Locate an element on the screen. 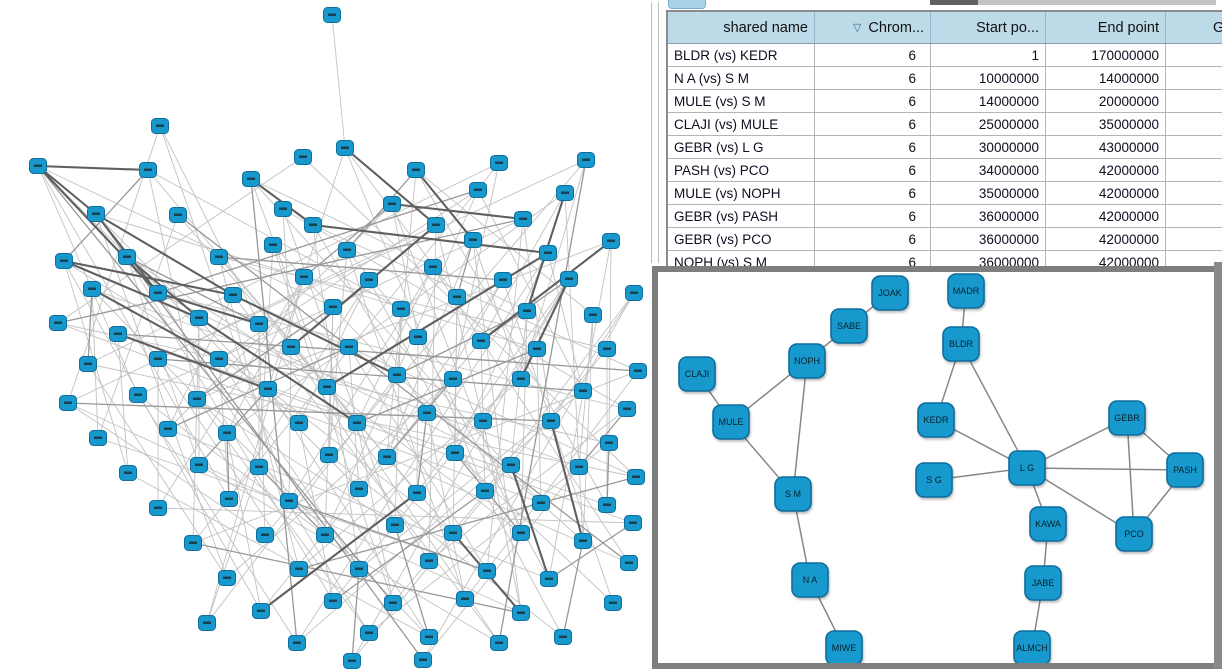 The height and width of the screenshot is (669, 1222). detail-network-node-pco: PCO is located at coordinates (1134, 534).